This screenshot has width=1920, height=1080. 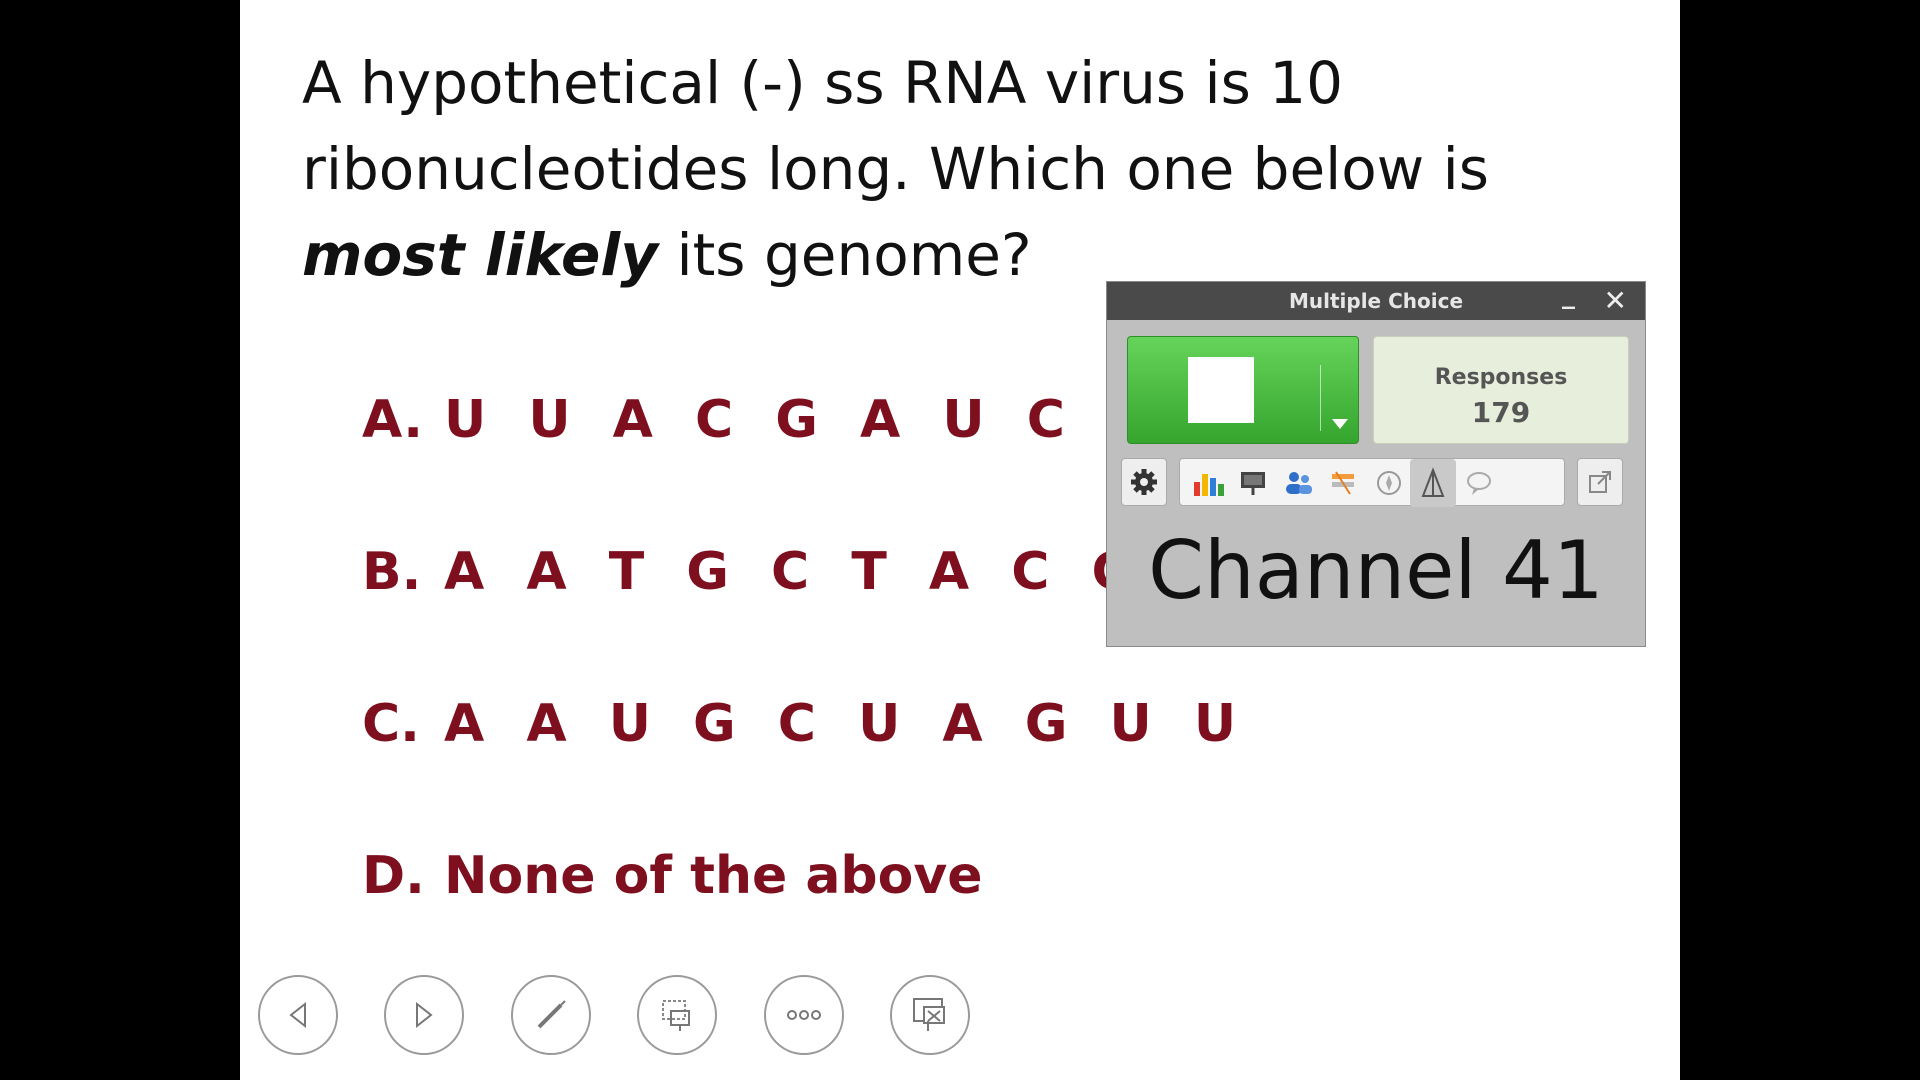 I want to click on bar-chart-icon, so click(x=1209, y=483).